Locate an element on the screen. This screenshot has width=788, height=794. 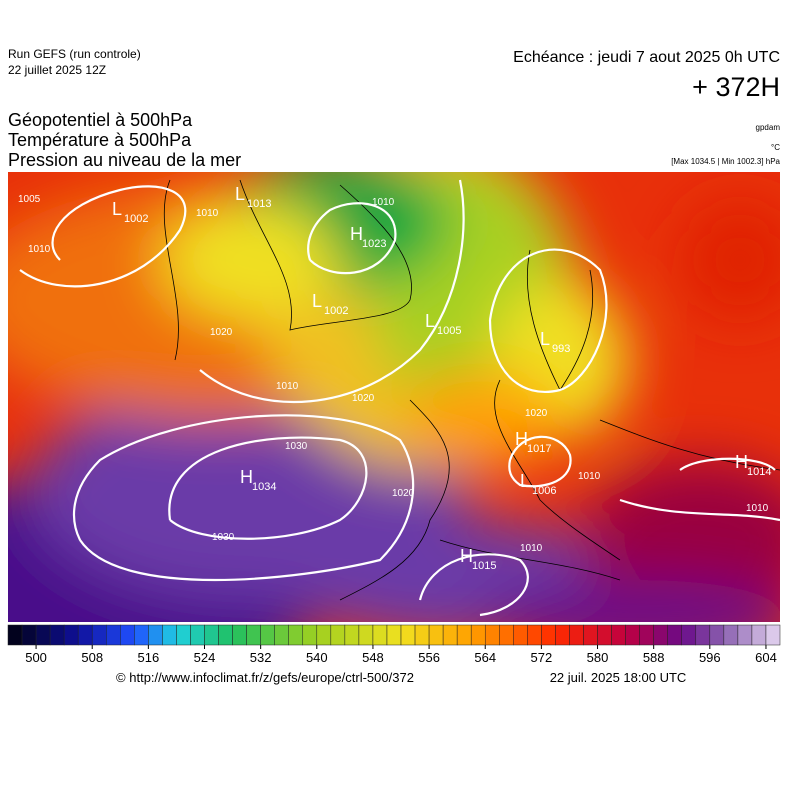
colorbar-tick-label: 596 is located at coordinates (710, 657).